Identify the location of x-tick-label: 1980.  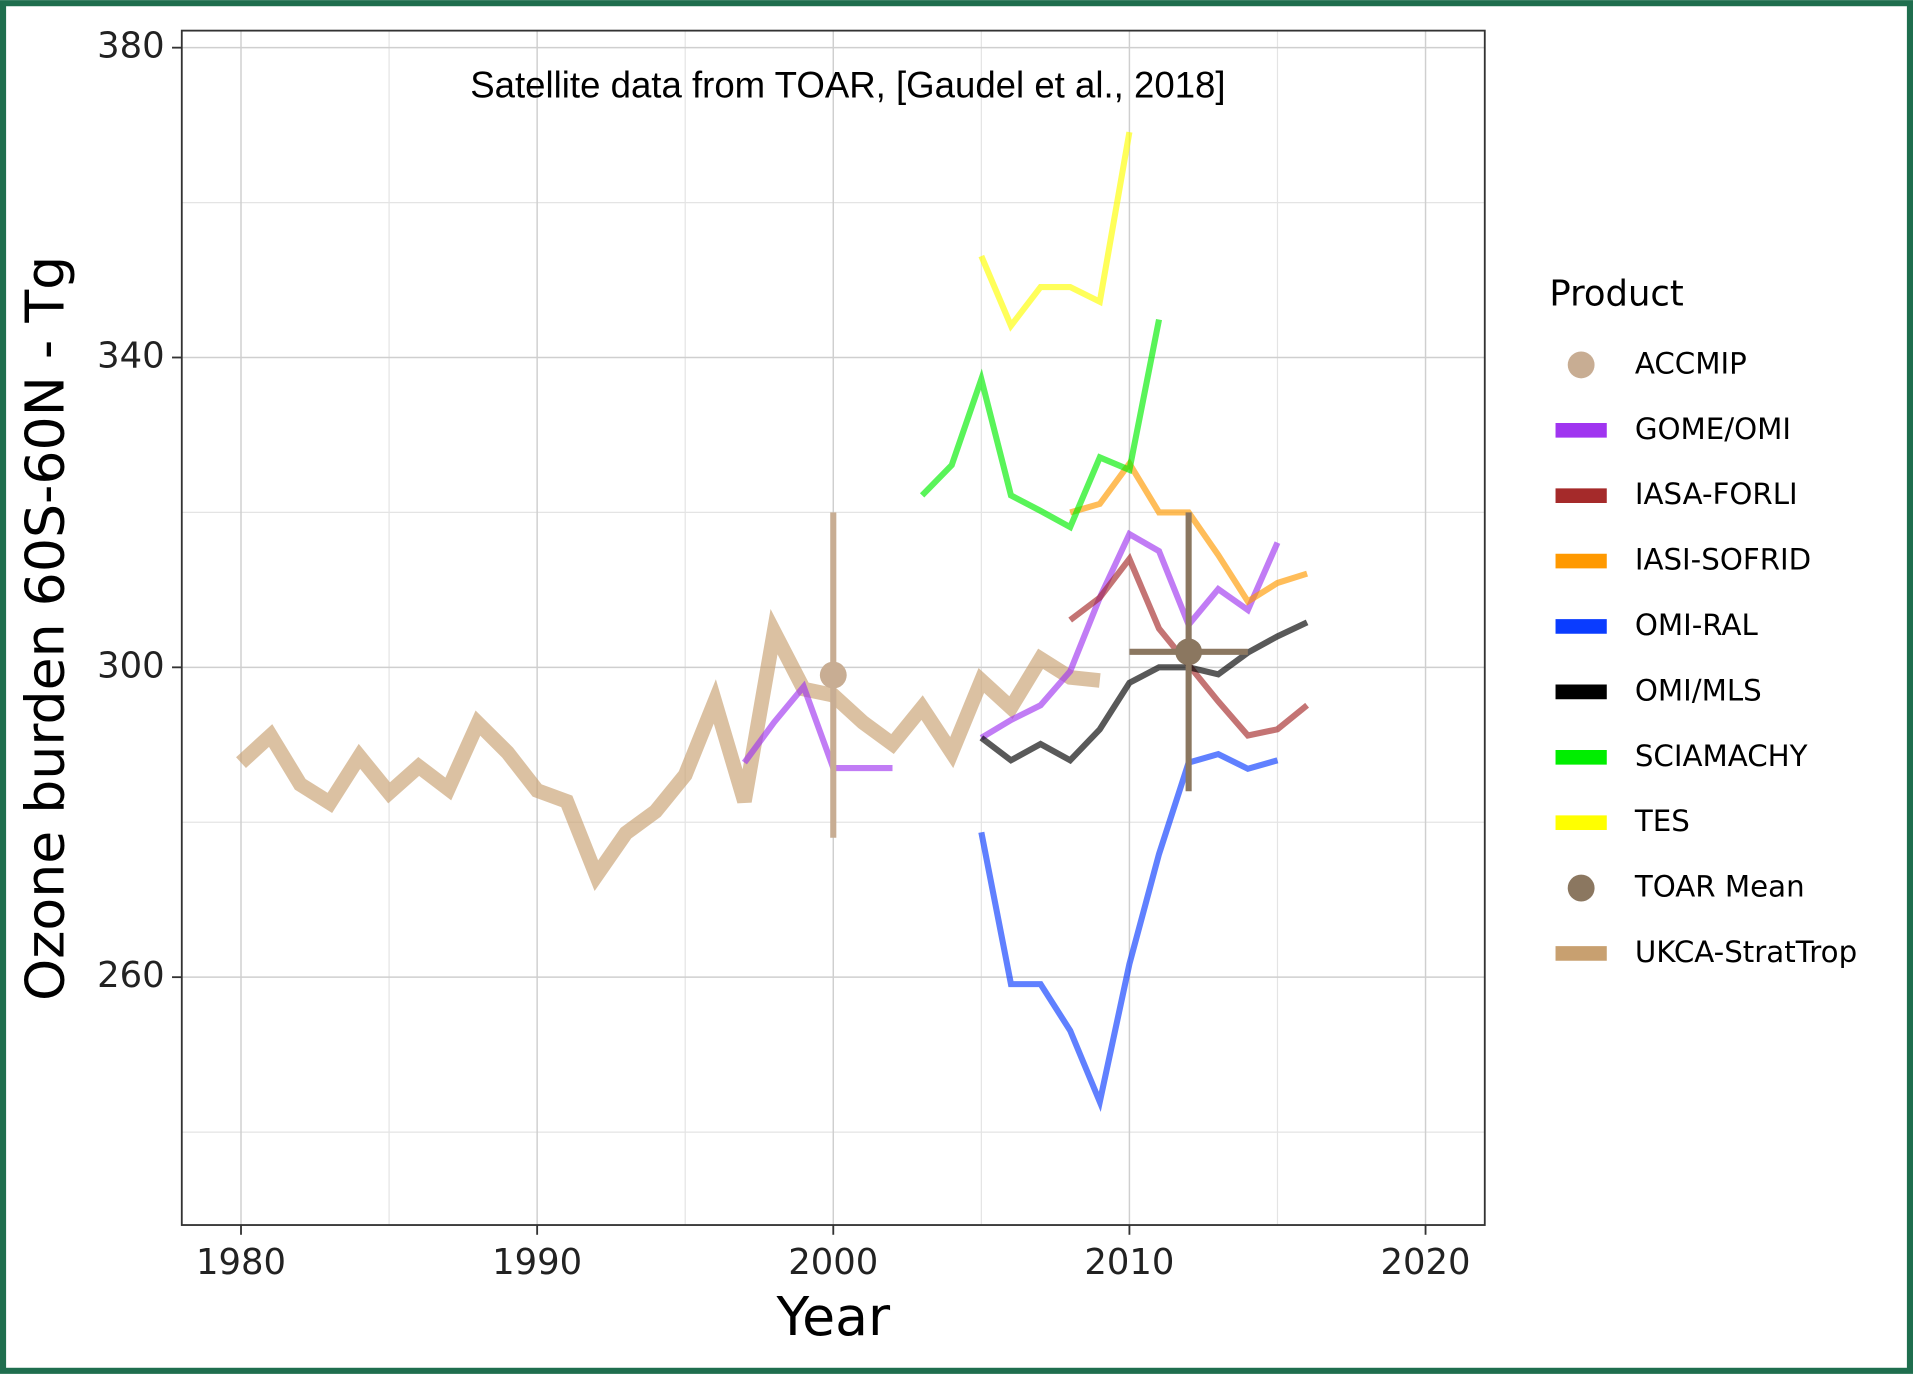
(241, 1262).